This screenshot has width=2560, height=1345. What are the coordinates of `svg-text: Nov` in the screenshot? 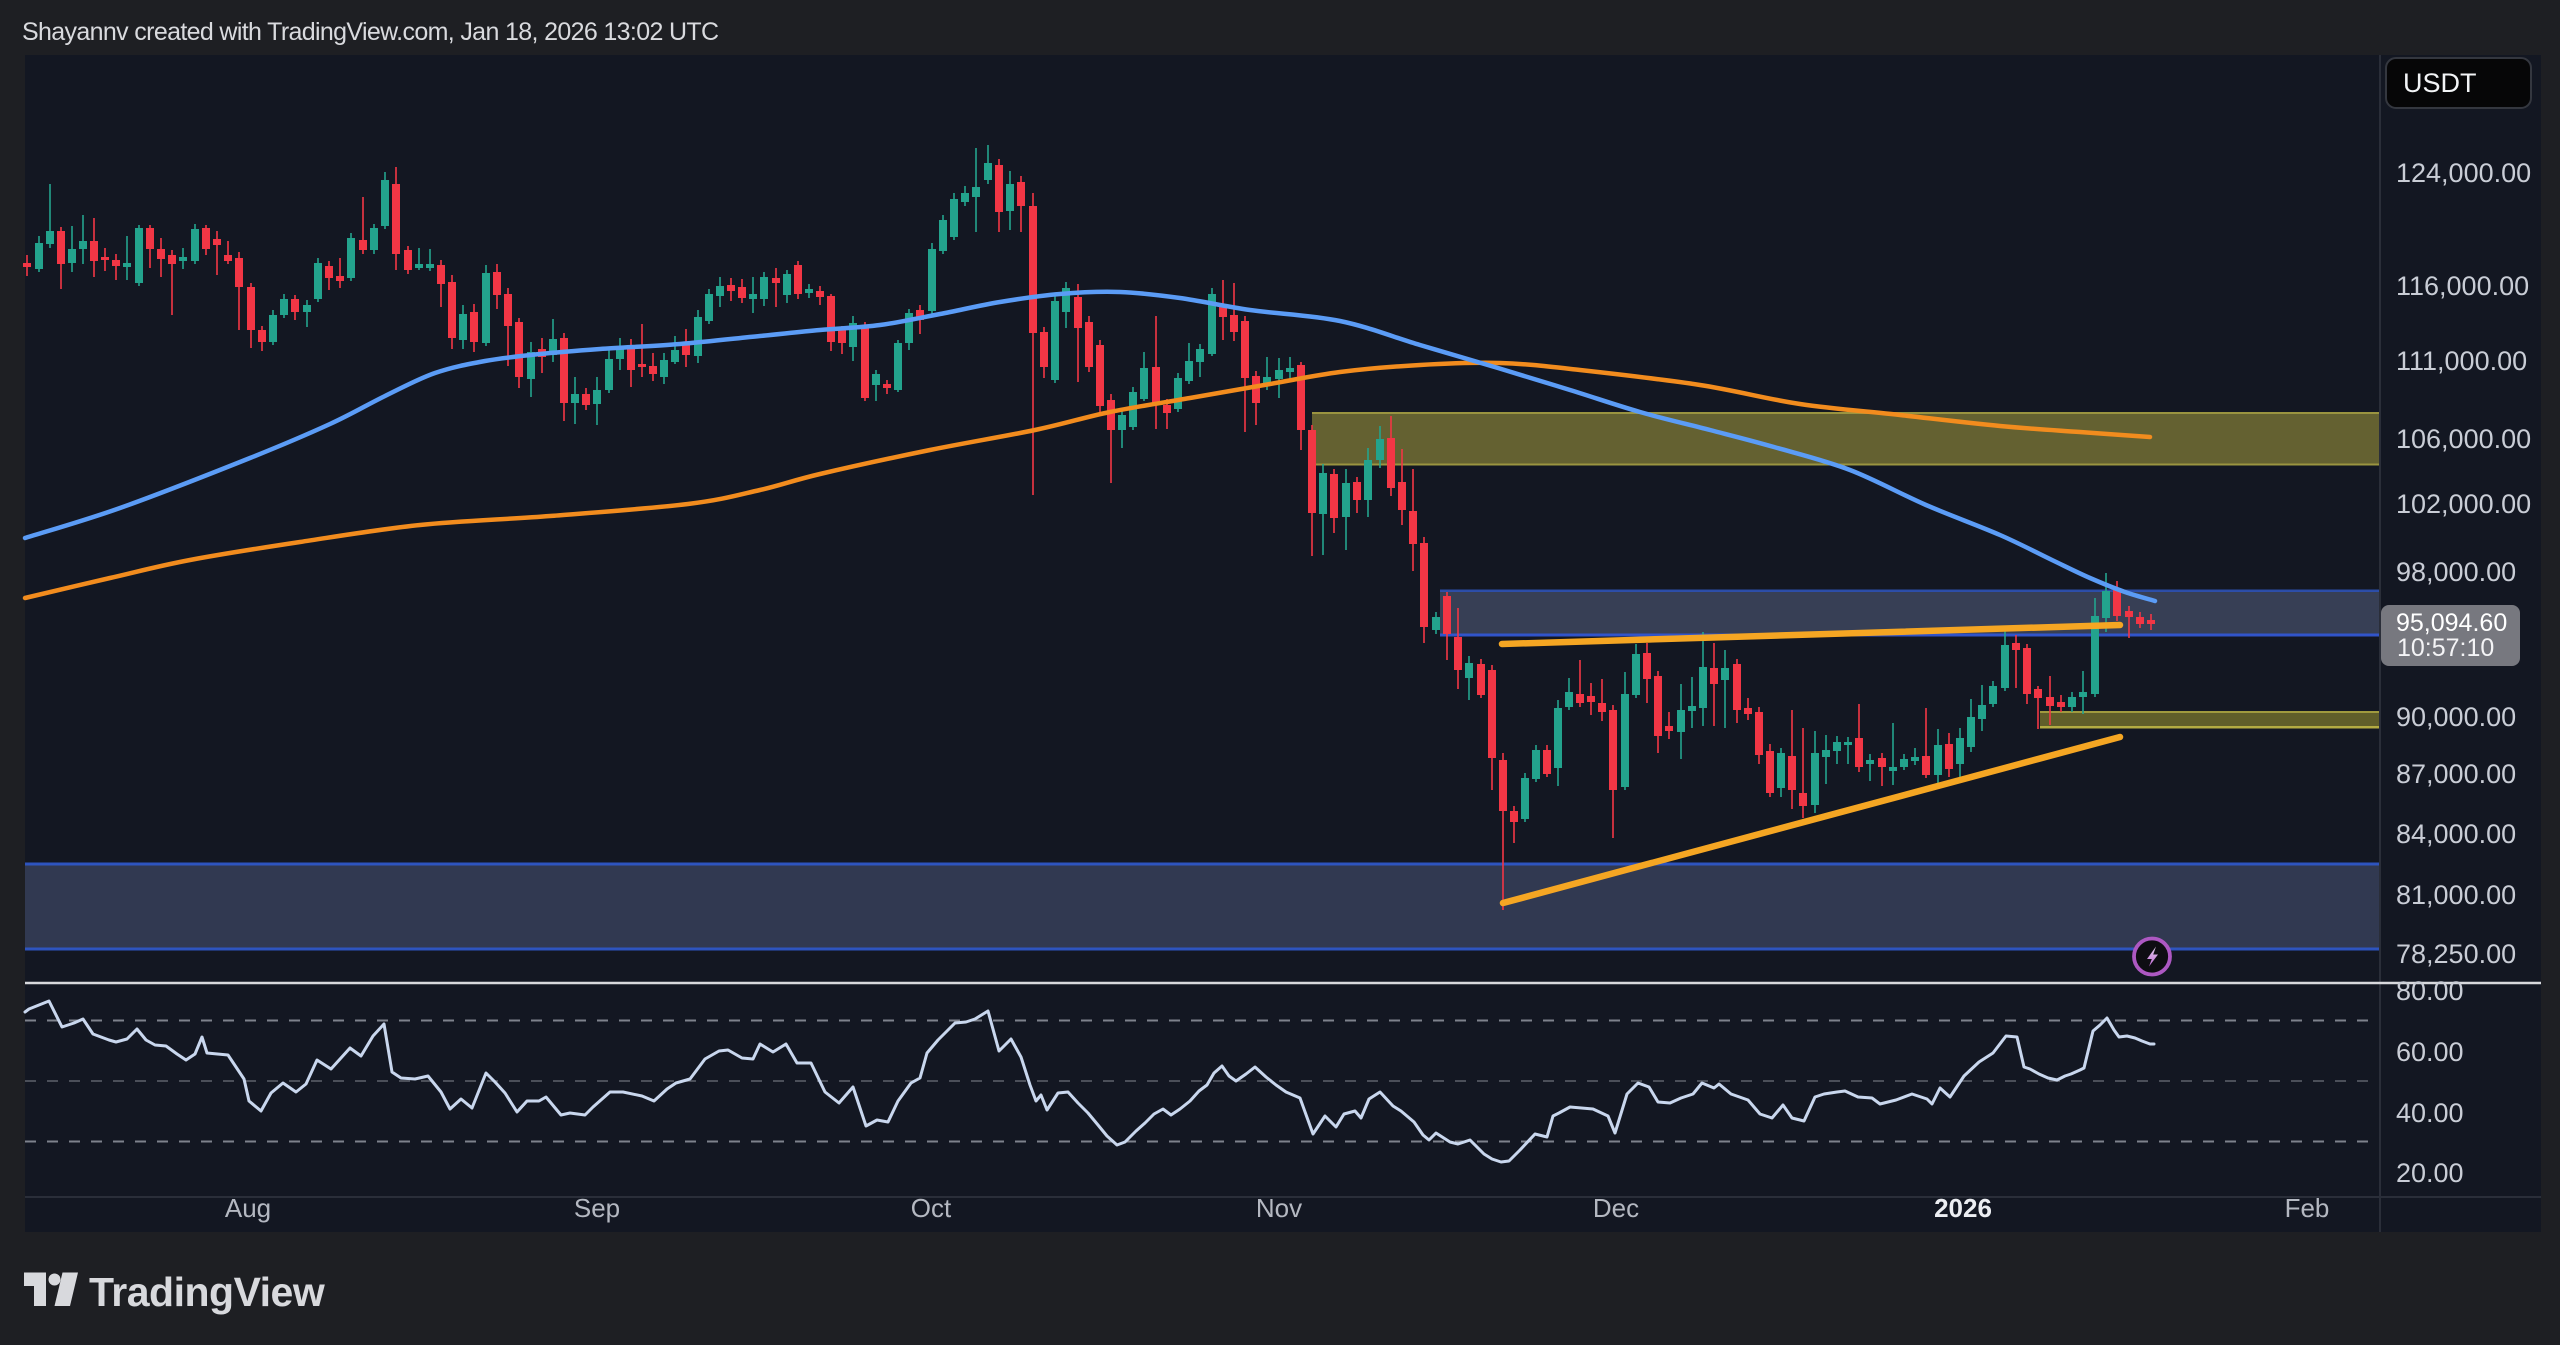 It's located at (1279, 1208).